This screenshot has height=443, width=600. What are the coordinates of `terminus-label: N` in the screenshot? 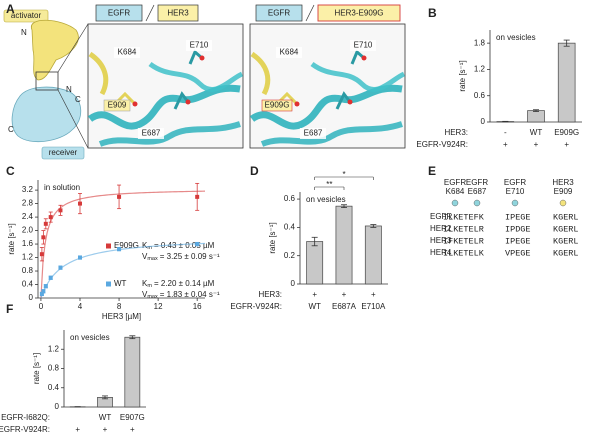 It's located at (24, 32).